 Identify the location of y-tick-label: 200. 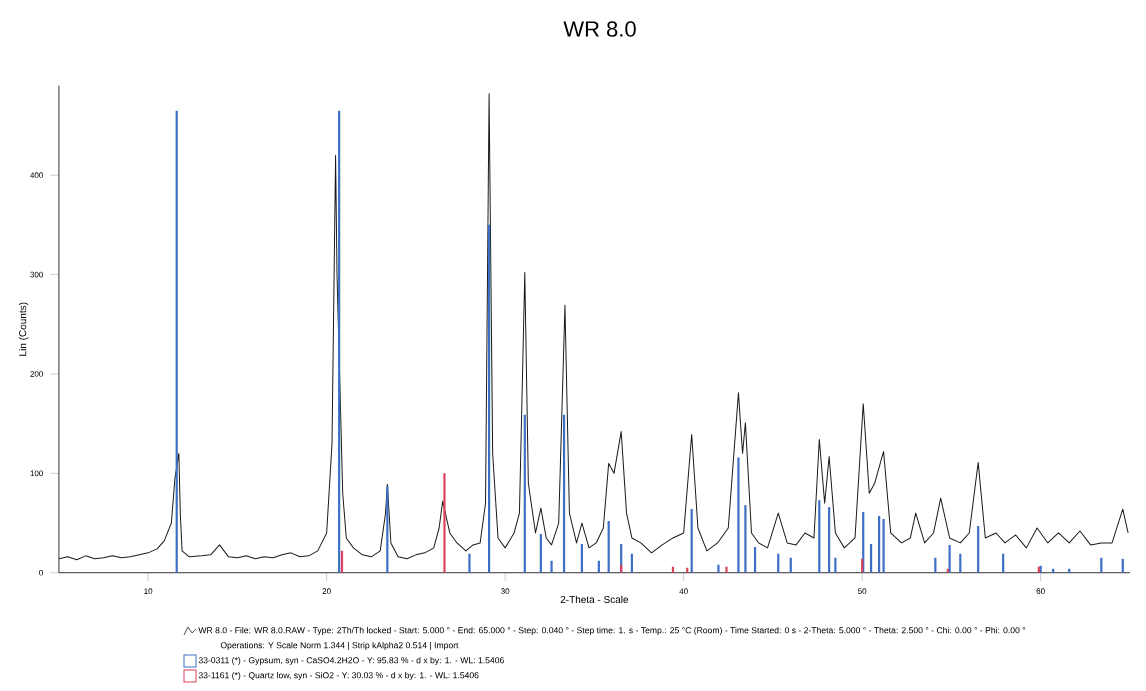
(36, 374).